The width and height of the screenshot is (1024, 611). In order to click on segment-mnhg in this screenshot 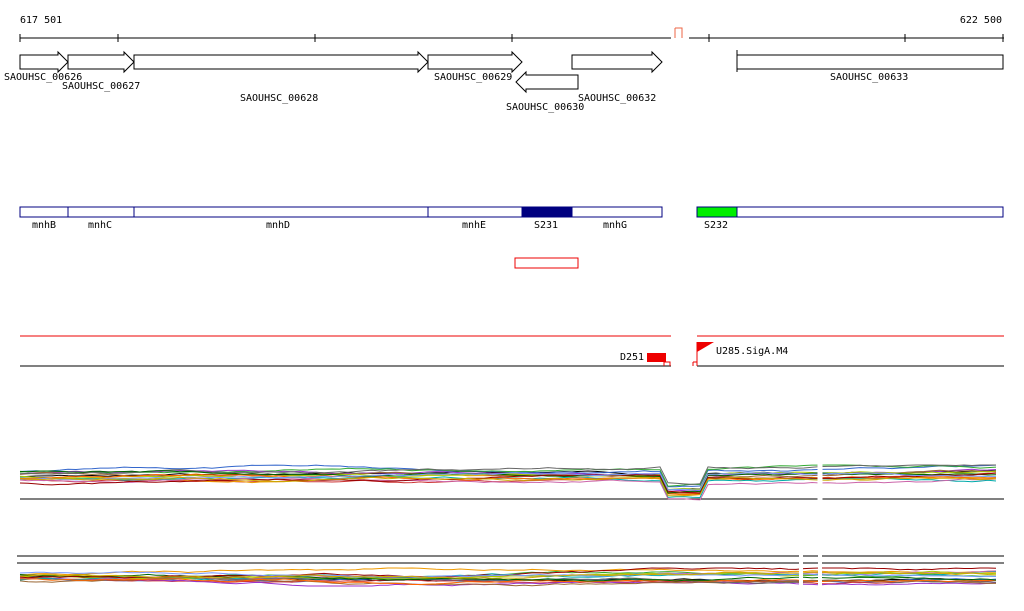, I will do `click(617, 212)`.